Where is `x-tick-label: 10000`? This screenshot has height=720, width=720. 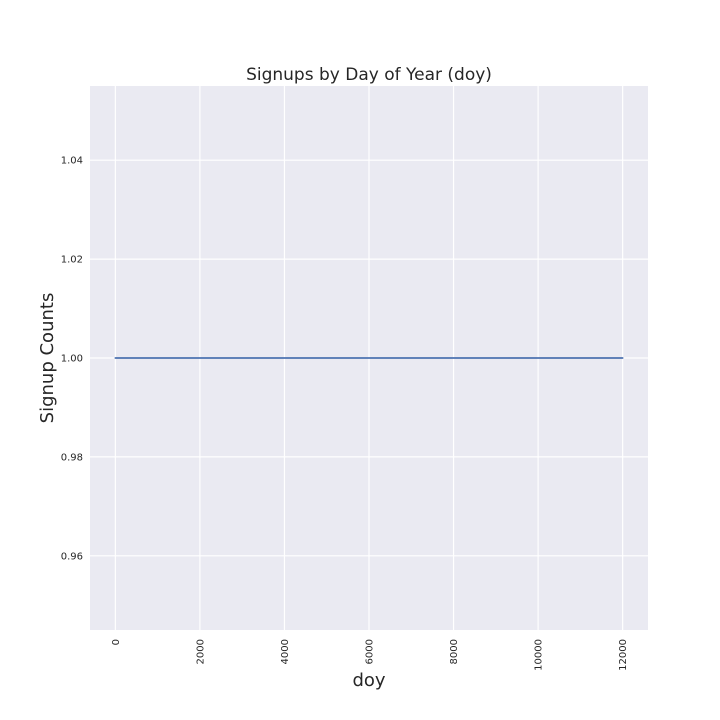
x-tick-label: 10000 is located at coordinates (539, 655).